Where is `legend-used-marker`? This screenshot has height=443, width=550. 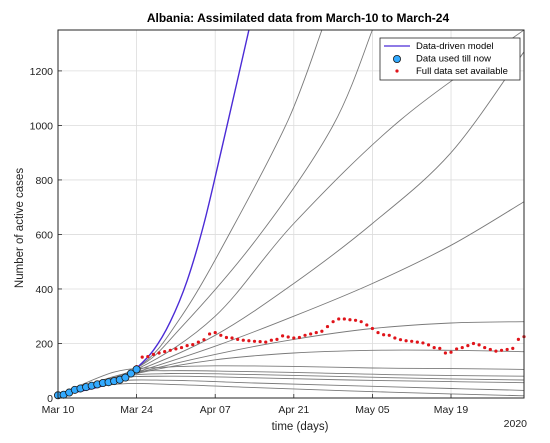 legend-used-marker is located at coordinates (396, 59).